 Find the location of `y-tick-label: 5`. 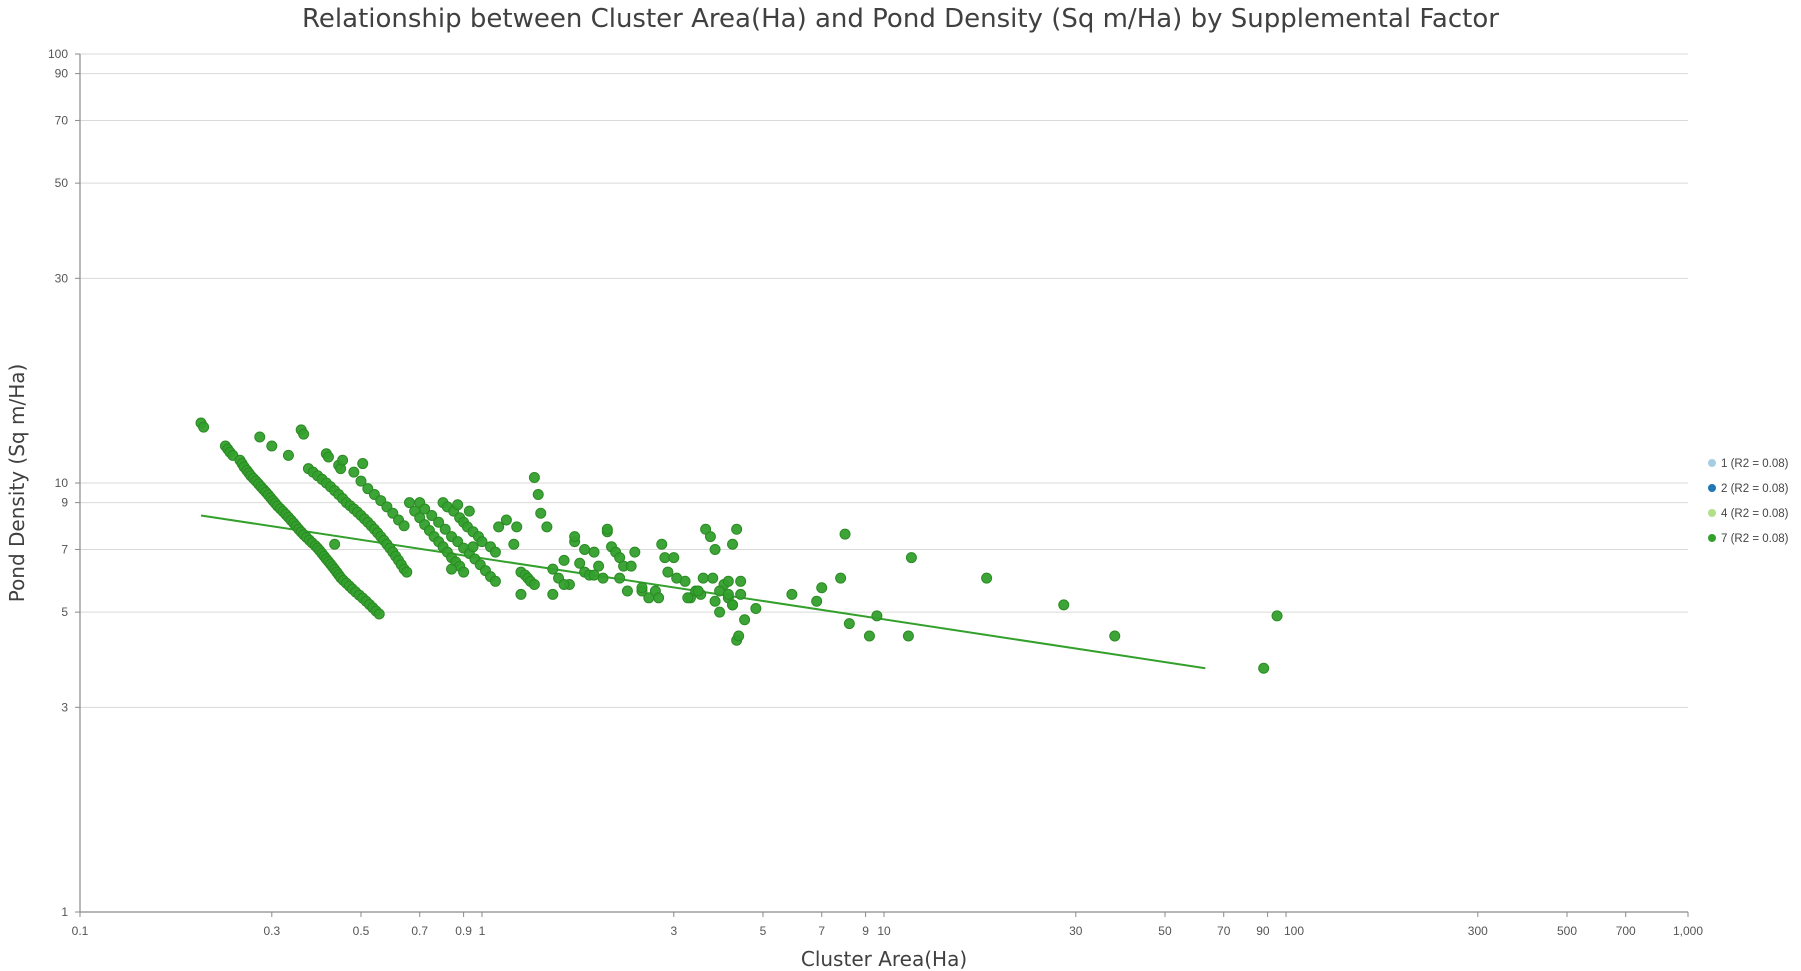

y-tick-label: 5 is located at coordinates (64, 612).